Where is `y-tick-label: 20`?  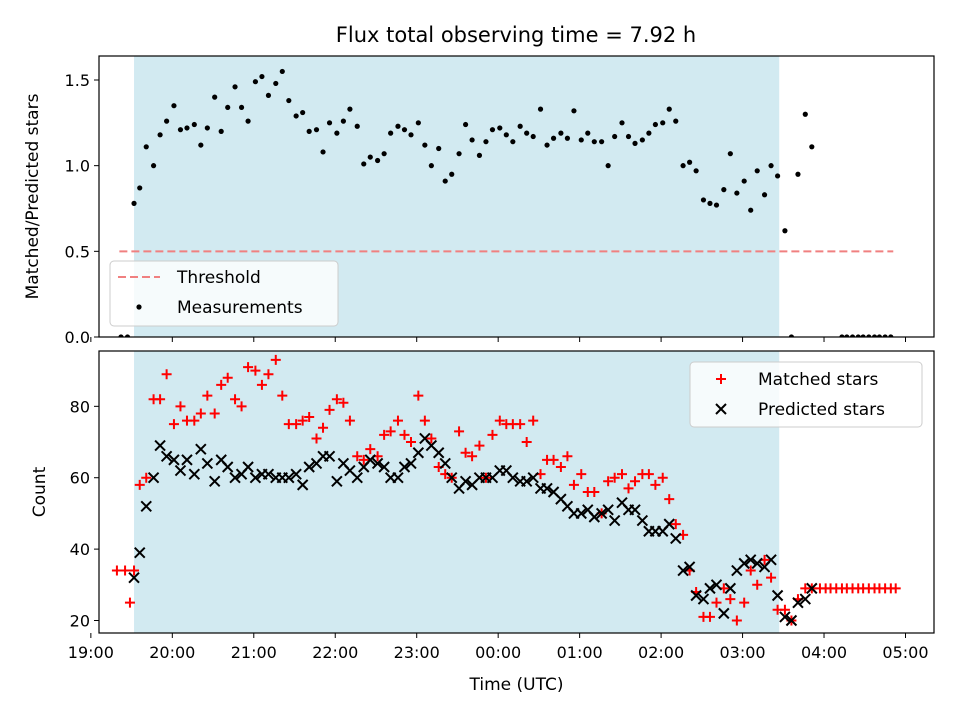
y-tick-label: 20 is located at coordinates (80, 621).